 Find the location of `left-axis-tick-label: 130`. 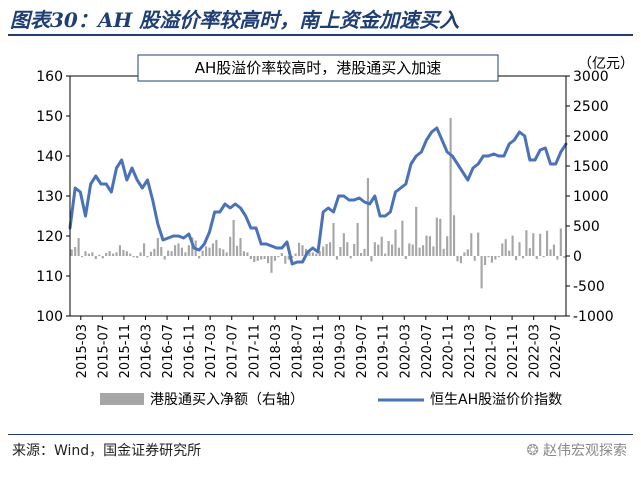

left-axis-tick-label: 130 is located at coordinates (49, 197).